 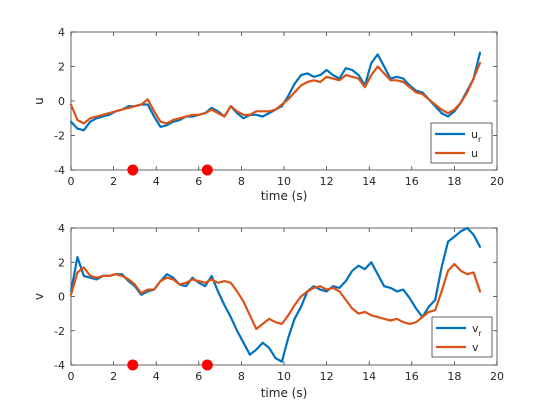 I want to click on series-line-v, so click(x=275, y=296).